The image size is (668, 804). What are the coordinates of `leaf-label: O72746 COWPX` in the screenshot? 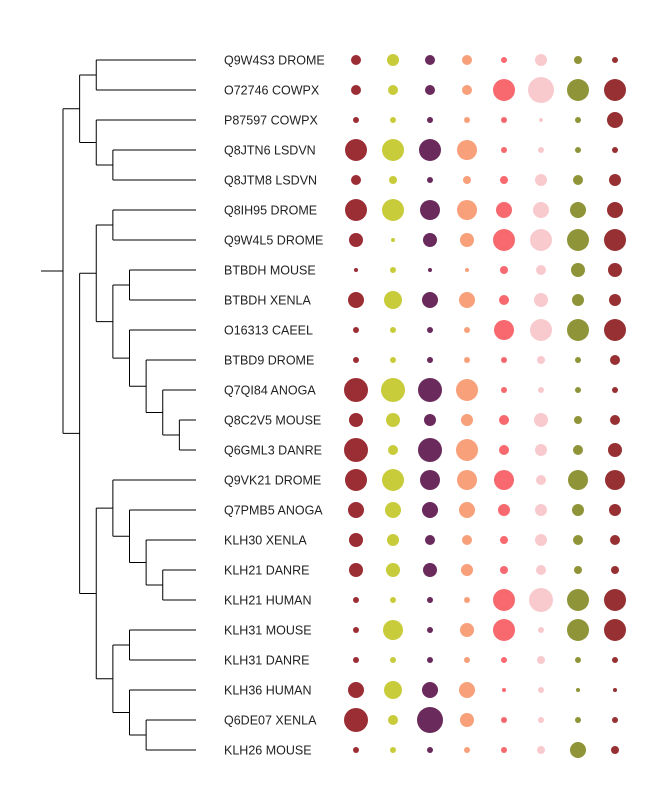 It's located at (272, 91).